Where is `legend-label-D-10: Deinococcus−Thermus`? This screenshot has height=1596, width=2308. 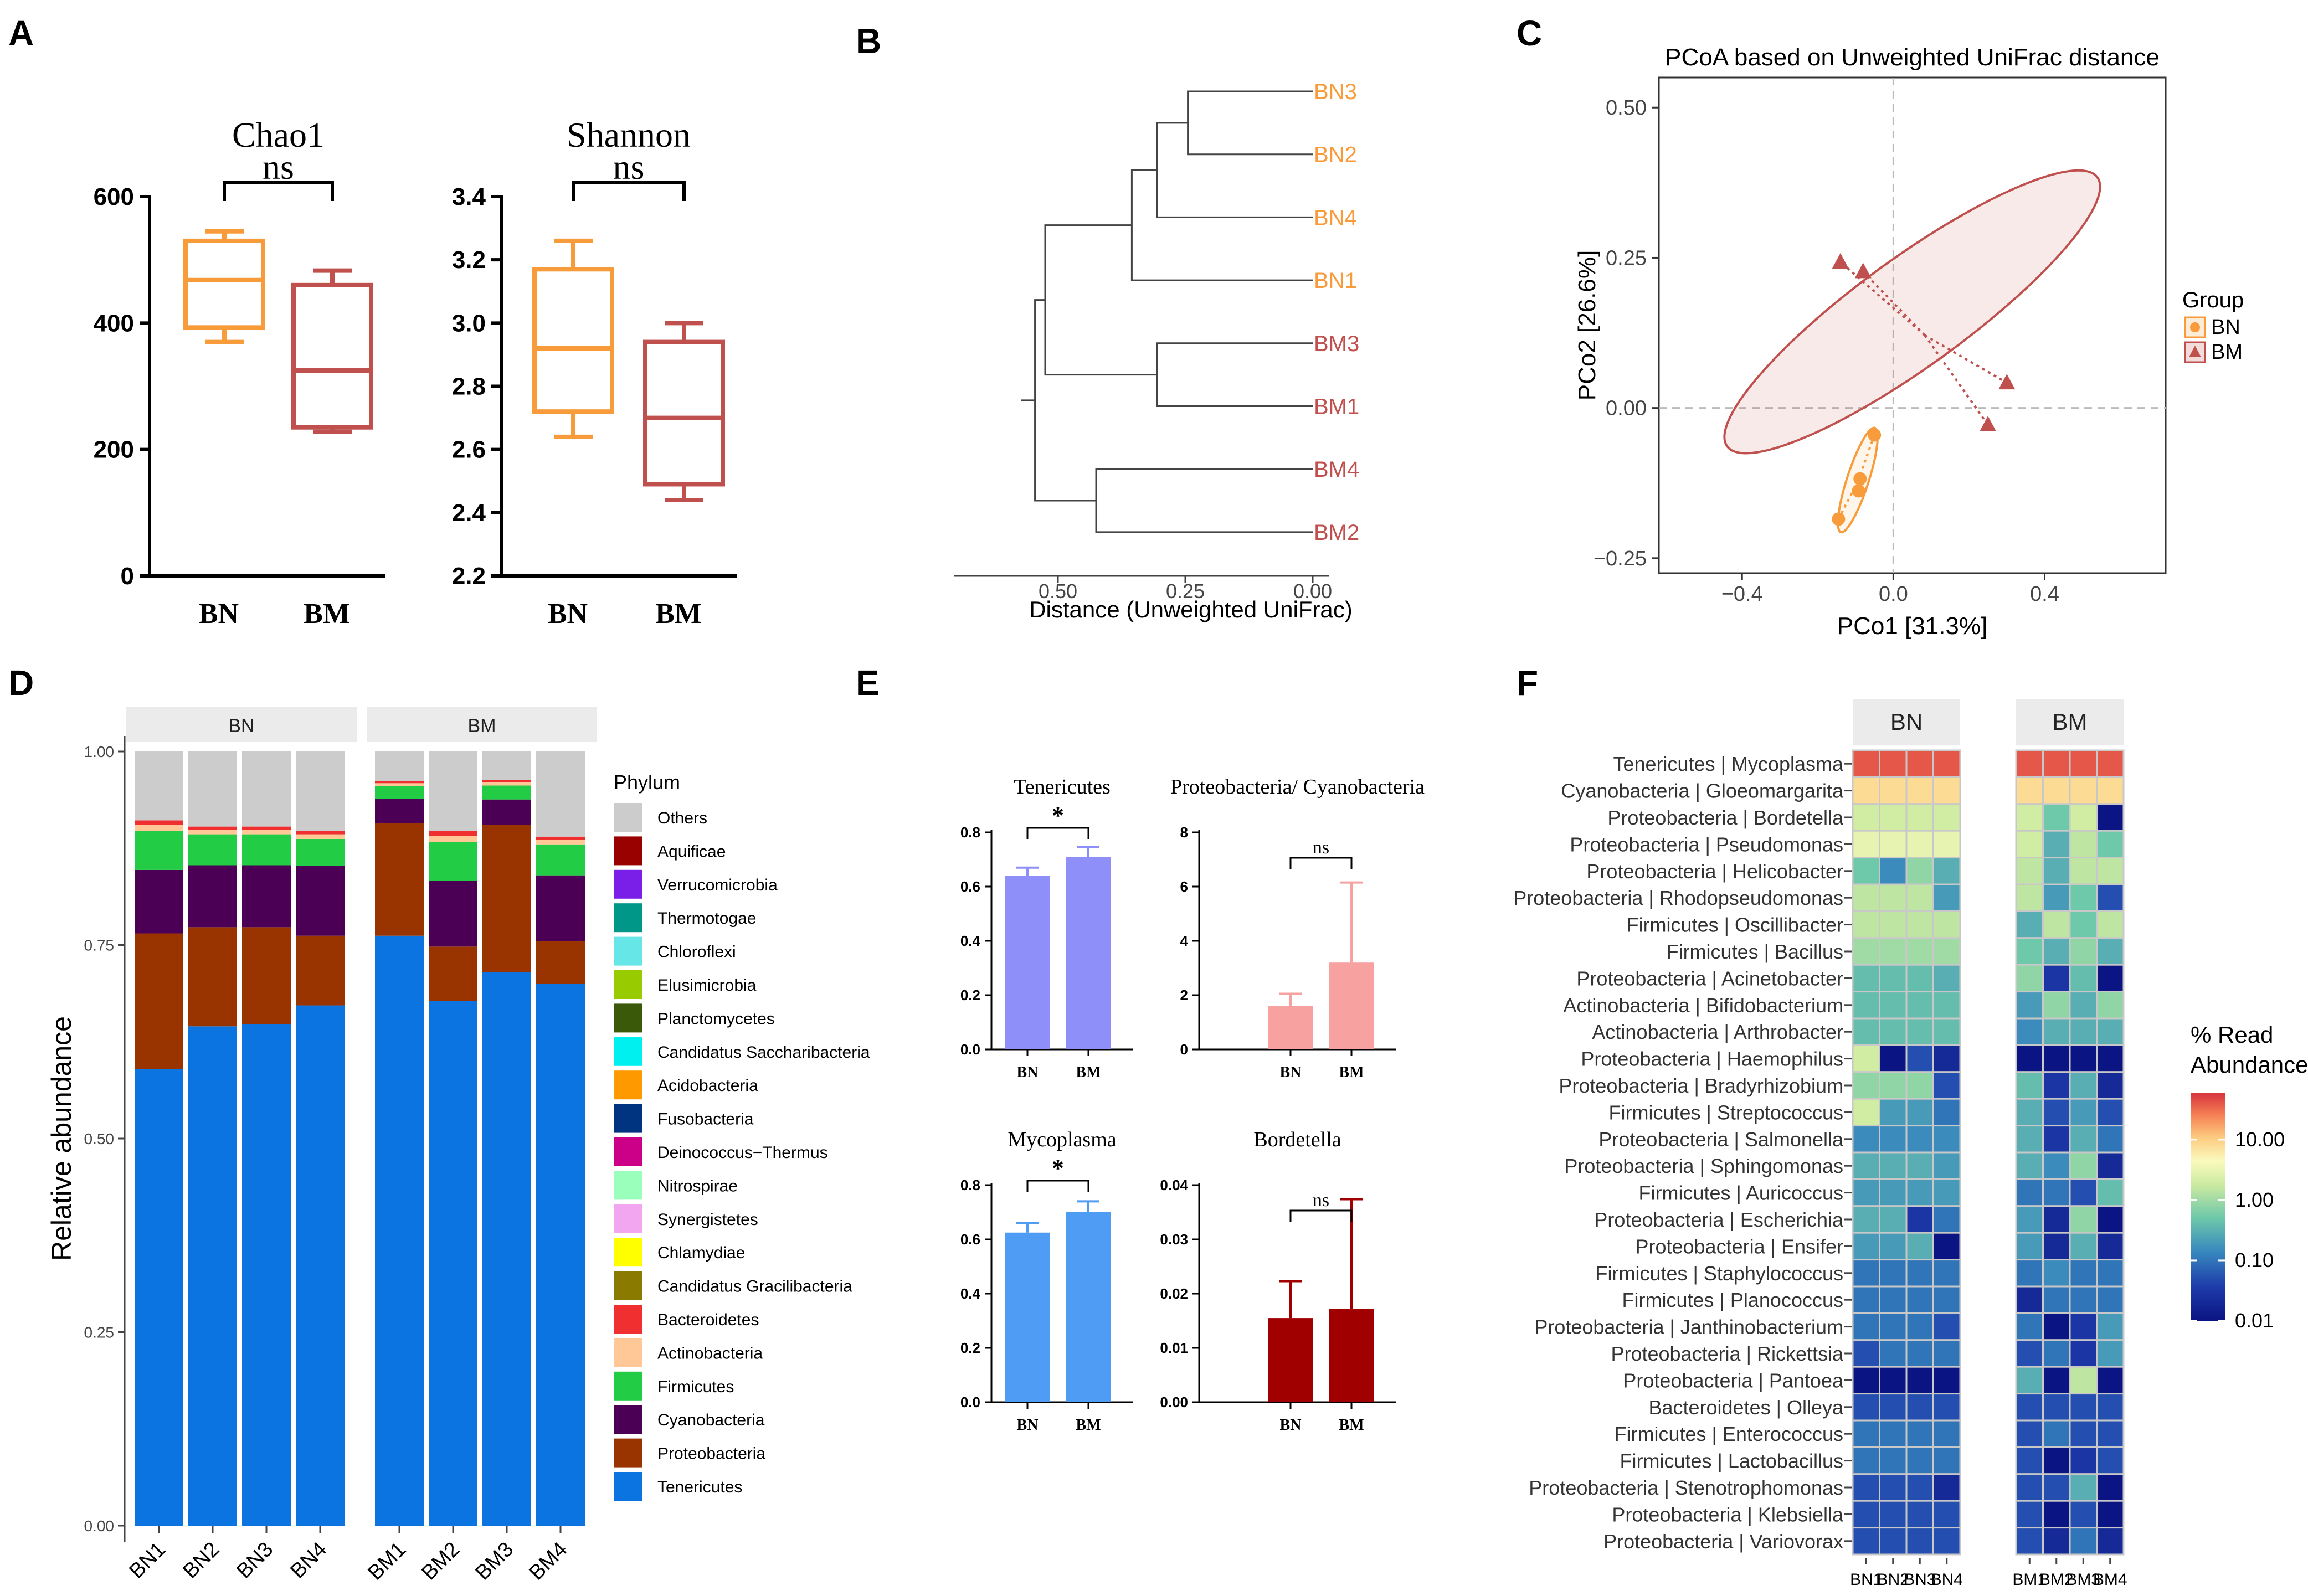
legend-label-D-10: Deinococcus−Thermus is located at coordinates (742, 1153).